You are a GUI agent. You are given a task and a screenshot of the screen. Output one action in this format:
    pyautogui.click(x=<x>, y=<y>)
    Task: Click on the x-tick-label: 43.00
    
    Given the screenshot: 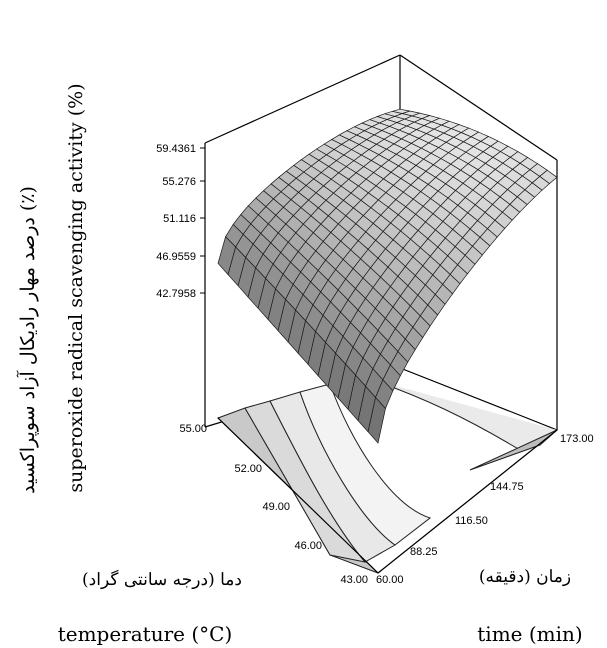 What is the action you would take?
    pyautogui.click(x=354, y=580)
    